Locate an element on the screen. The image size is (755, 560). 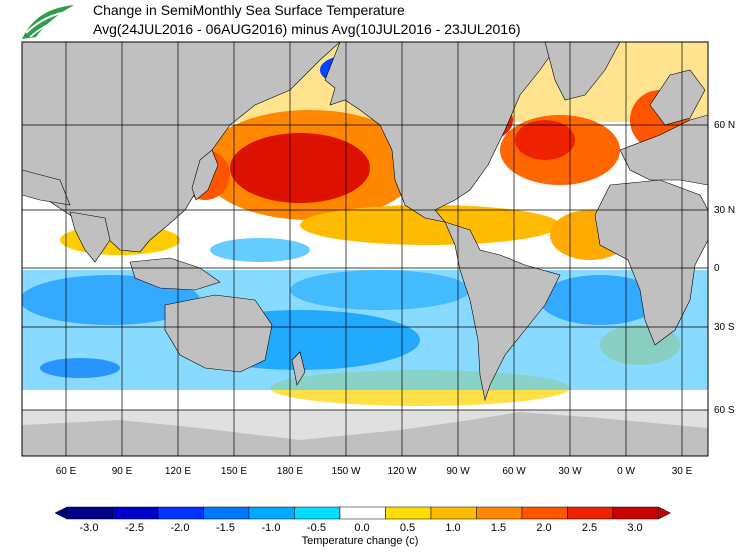
lon-label: 120 W is located at coordinates (402, 471).